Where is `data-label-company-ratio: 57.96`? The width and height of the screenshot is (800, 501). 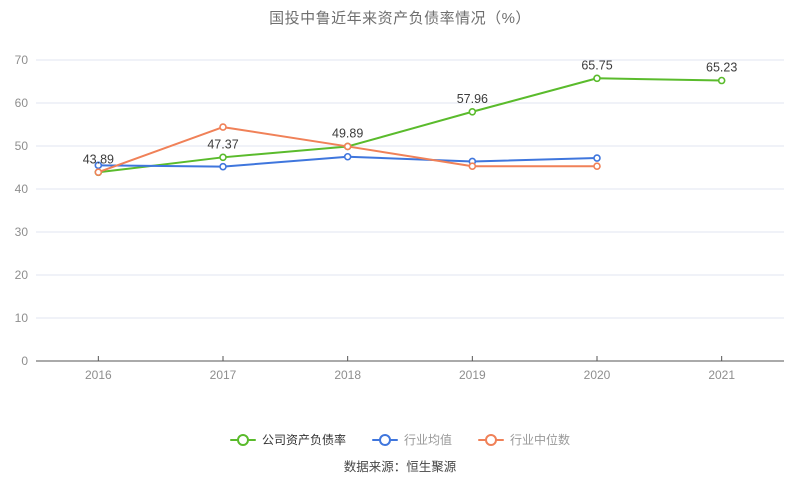
data-label-company-ratio: 57.96 is located at coordinates (472, 99).